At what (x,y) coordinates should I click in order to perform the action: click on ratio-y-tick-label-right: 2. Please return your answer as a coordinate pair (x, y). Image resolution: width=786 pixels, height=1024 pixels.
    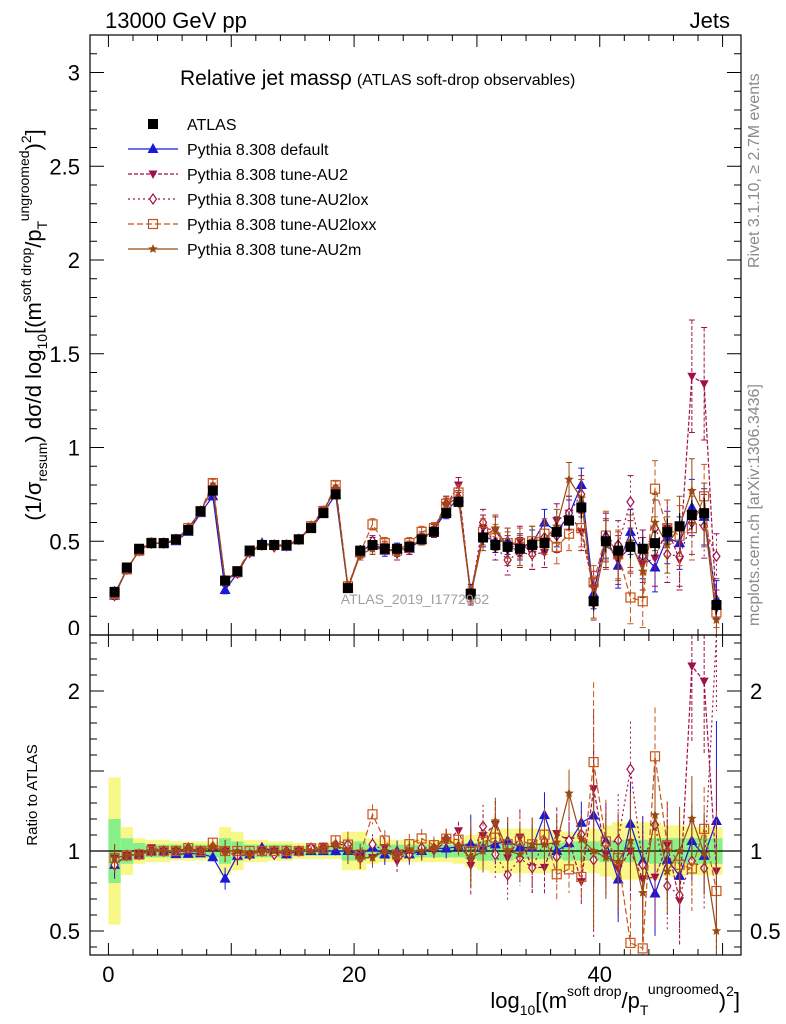
    Looking at the image, I should click on (756, 691).